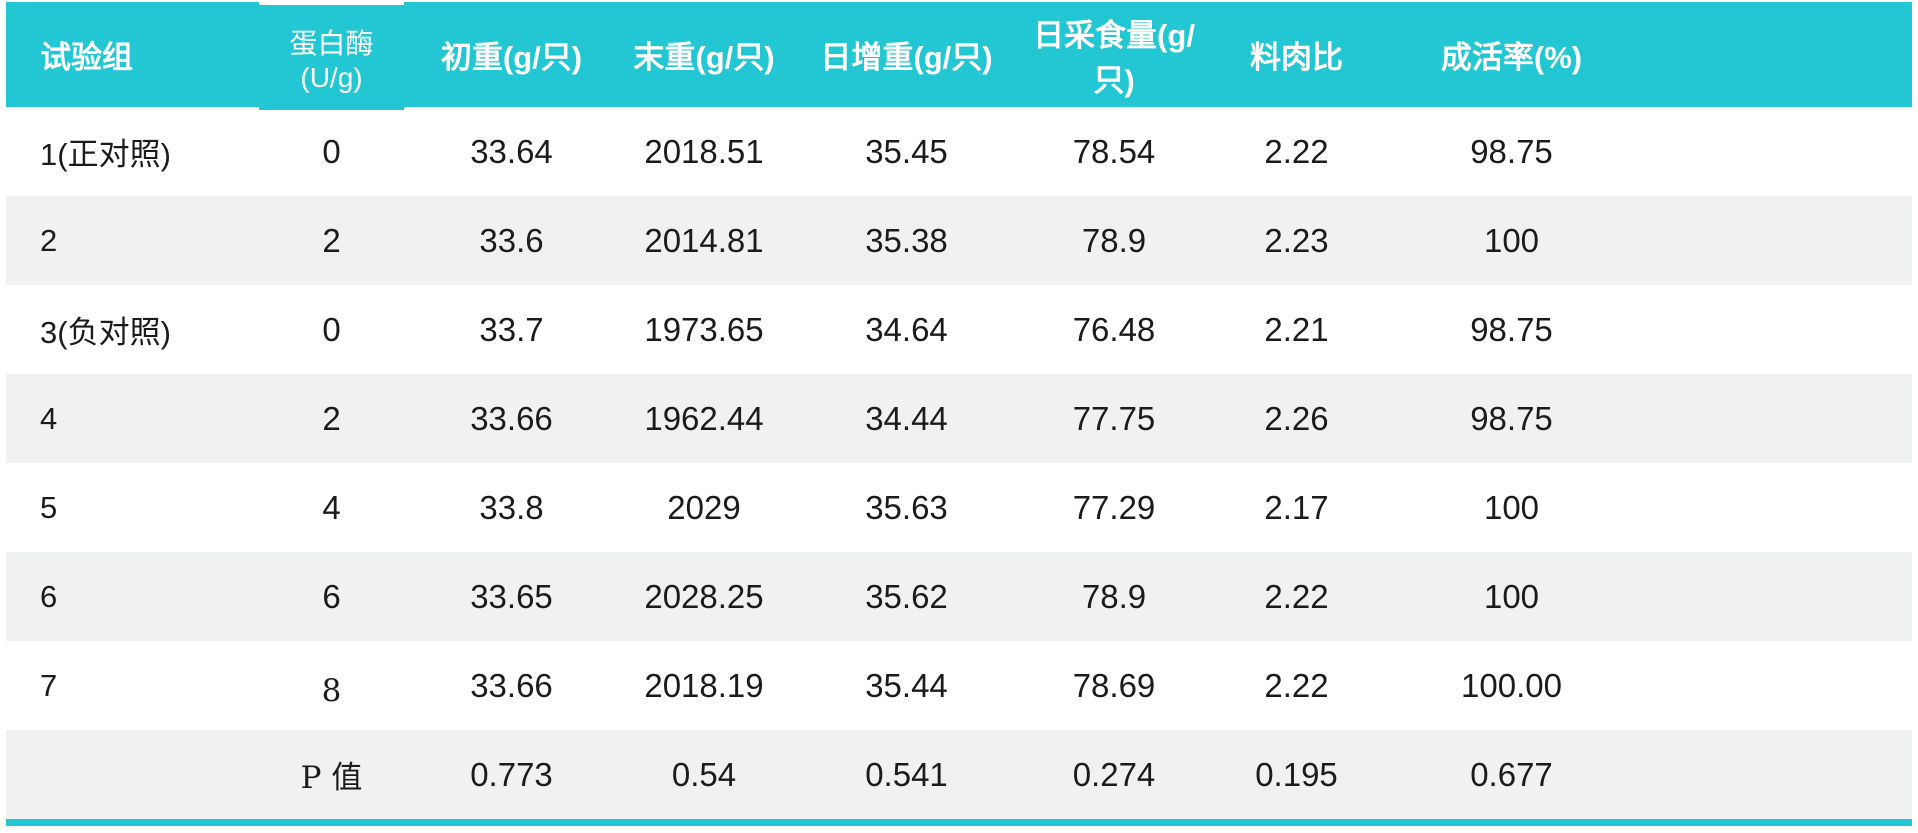 The height and width of the screenshot is (833, 1918). I want to click on cell-r4-c3: 33.66, so click(511, 418).